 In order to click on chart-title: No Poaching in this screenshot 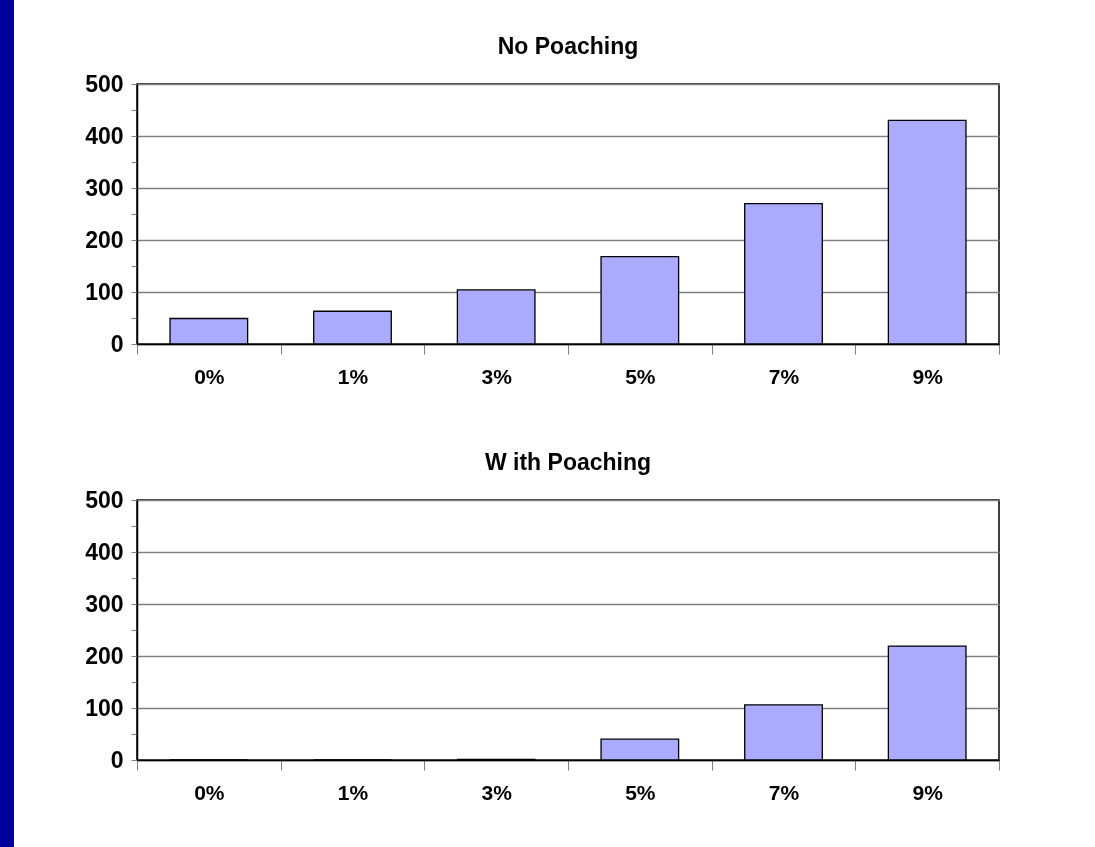, I will do `click(568, 46)`.